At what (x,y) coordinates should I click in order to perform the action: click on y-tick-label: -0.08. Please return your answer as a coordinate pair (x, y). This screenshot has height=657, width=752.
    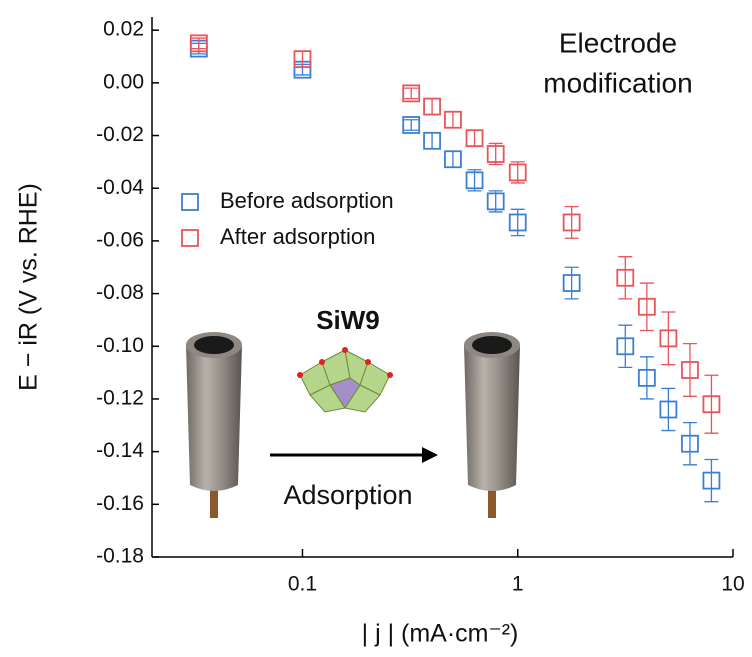
    Looking at the image, I should click on (120, 292).